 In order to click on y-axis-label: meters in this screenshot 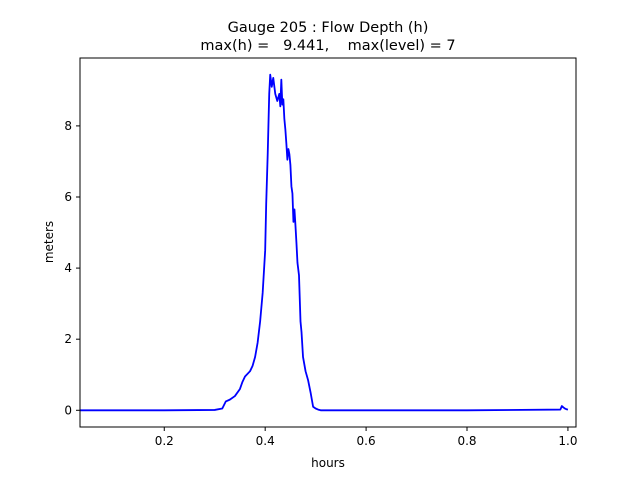, I will do `click(49, 242)`.